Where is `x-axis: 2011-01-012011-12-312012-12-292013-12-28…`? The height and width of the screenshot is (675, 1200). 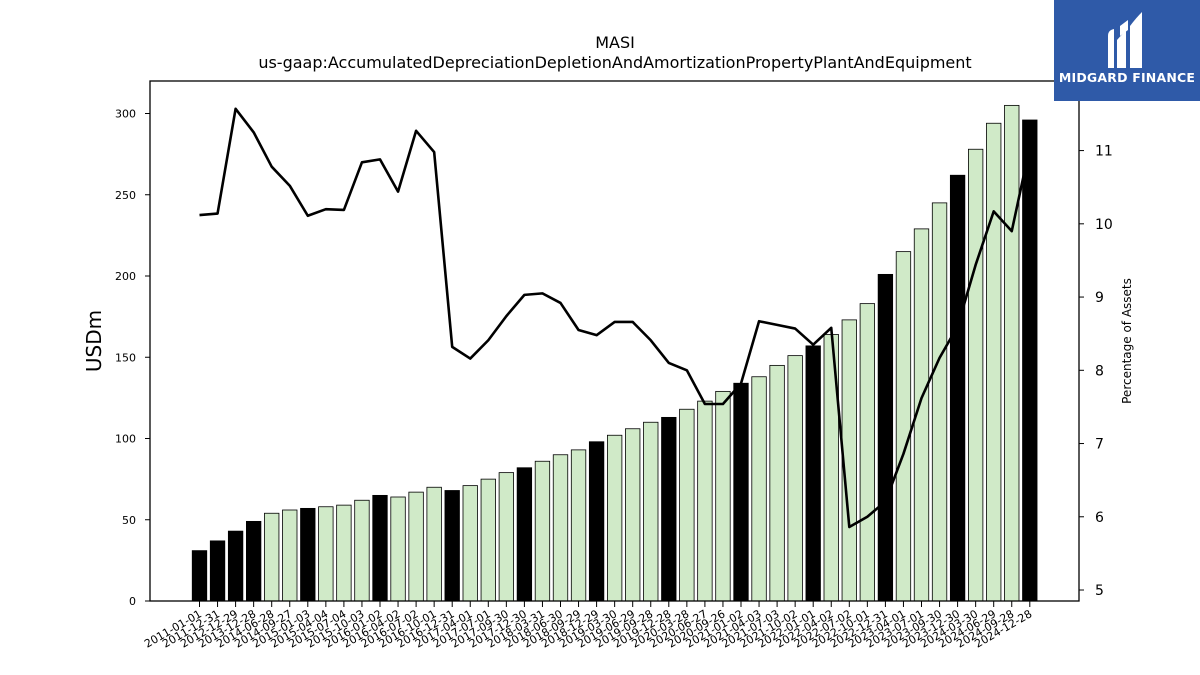 x-axis: 2011-01-012011-12-312012-12-292013-12-28… is located at coordinates (588, 626).